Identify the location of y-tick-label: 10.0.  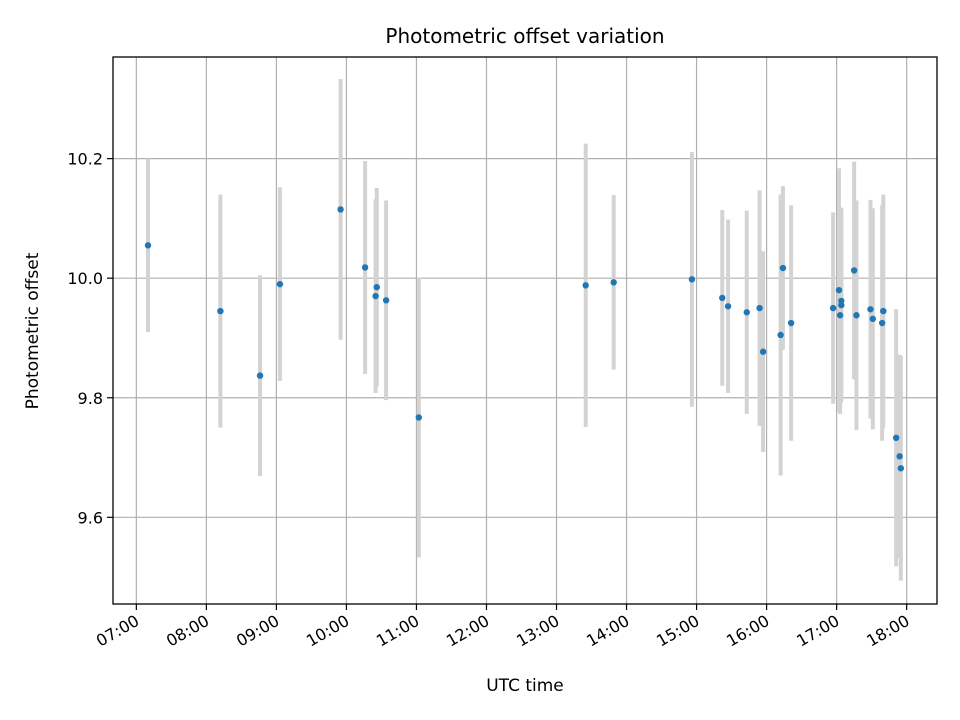
(85, 278).